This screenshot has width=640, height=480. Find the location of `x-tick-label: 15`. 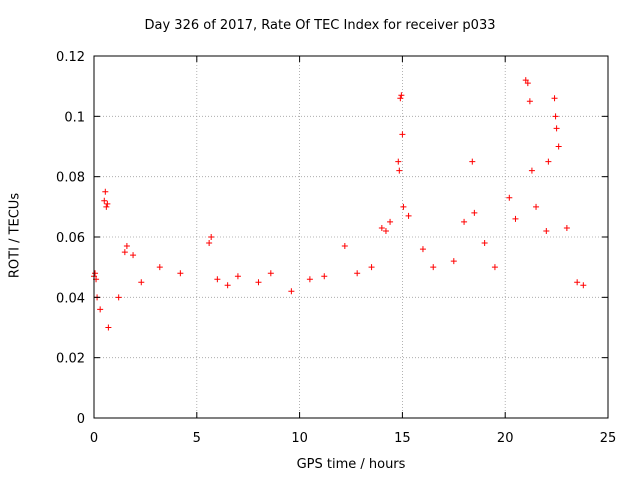

x-tick-label: 15 is located at coordinates (402, 438).